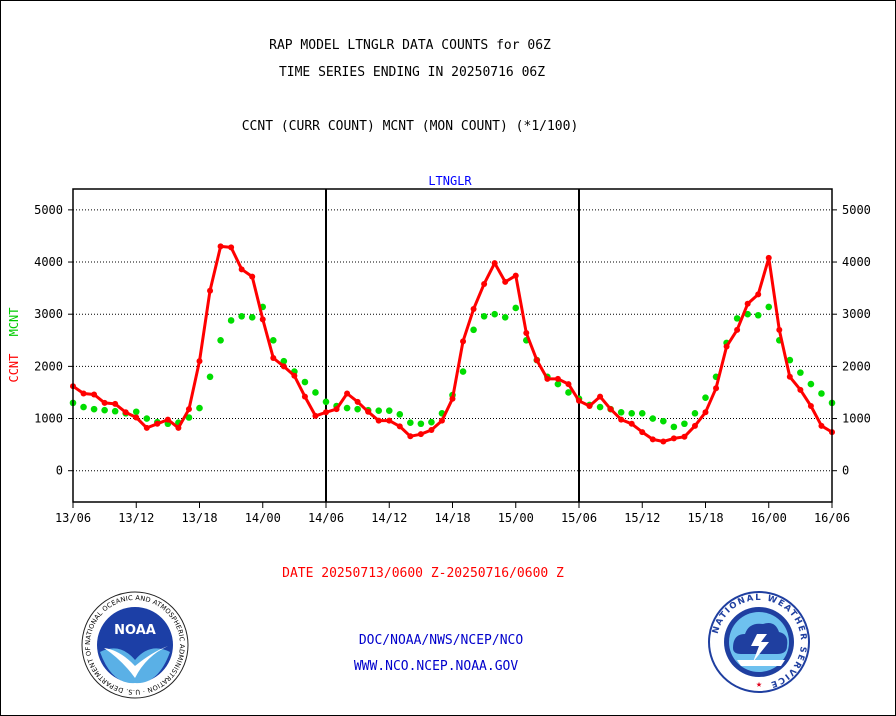 The width and height of the screenshot is (896, 716). I want to click on y-tick-label-right: 5000, so click(856, 210).